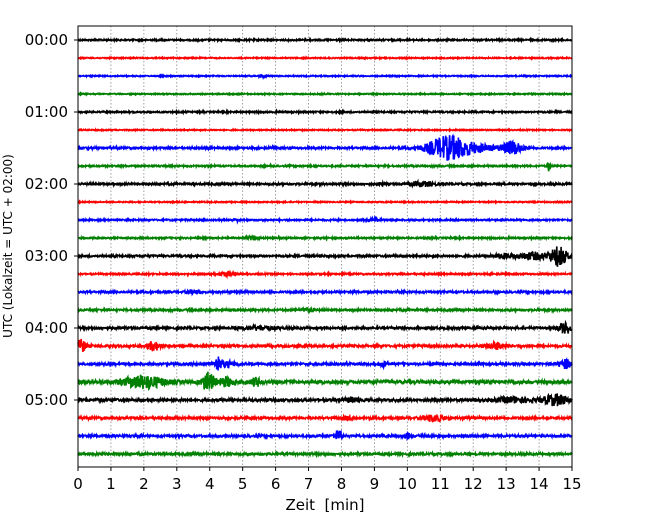  Describe the element at coordinates (46, 328) in the screenshot. I see `y-tick-label: 04:00` at that location.